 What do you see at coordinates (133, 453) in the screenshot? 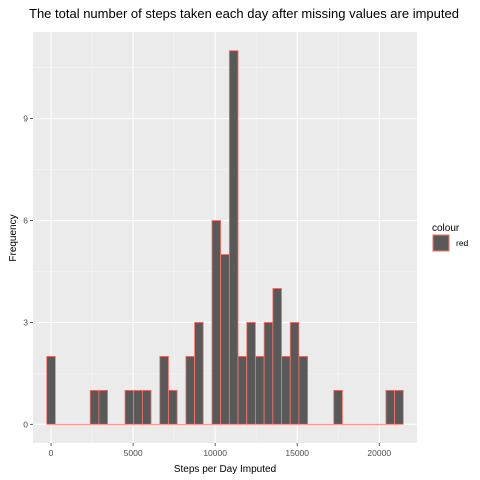
I see `x-tick-label: 5000` at bounding box center [133, 453].